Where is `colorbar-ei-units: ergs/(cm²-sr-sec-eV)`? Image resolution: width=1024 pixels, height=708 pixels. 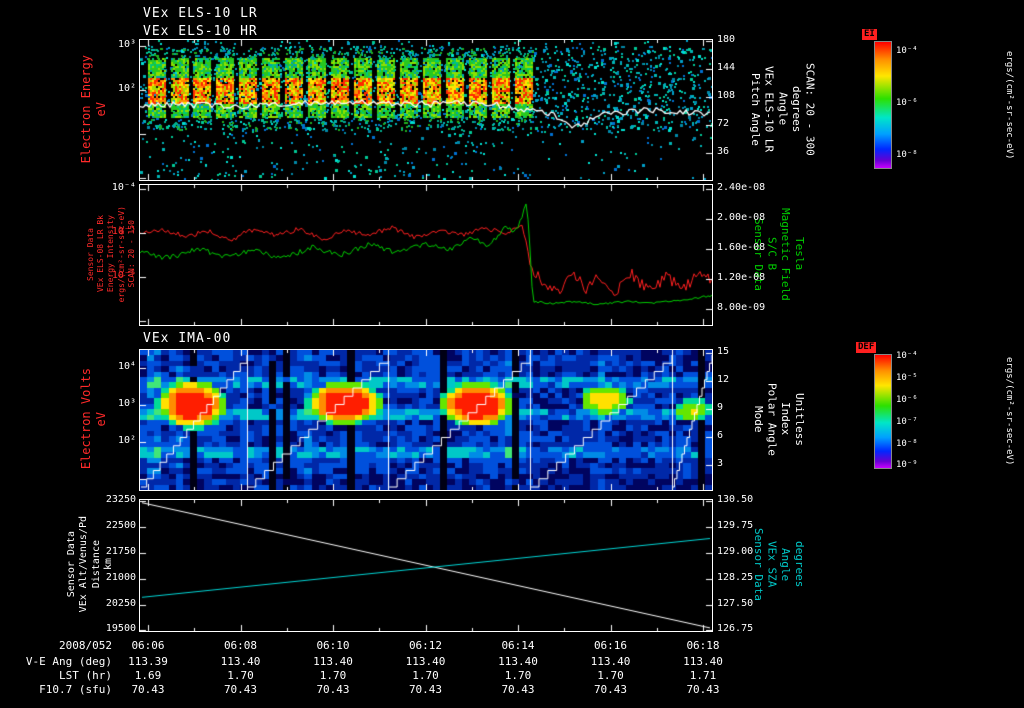 colorbar-ei-units: ergs/(cm²-sr-sec-eV) is located at coordinates (1009, 105).